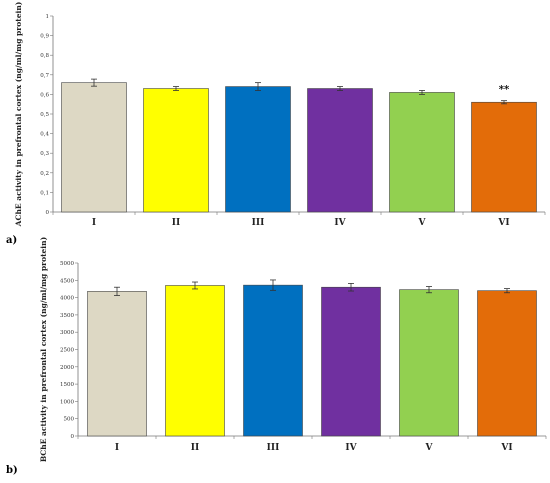 Image resolution: width=550 pixels, height=483 pixels. I want to click on y-tick-label: 0,1, so click(44, 193).